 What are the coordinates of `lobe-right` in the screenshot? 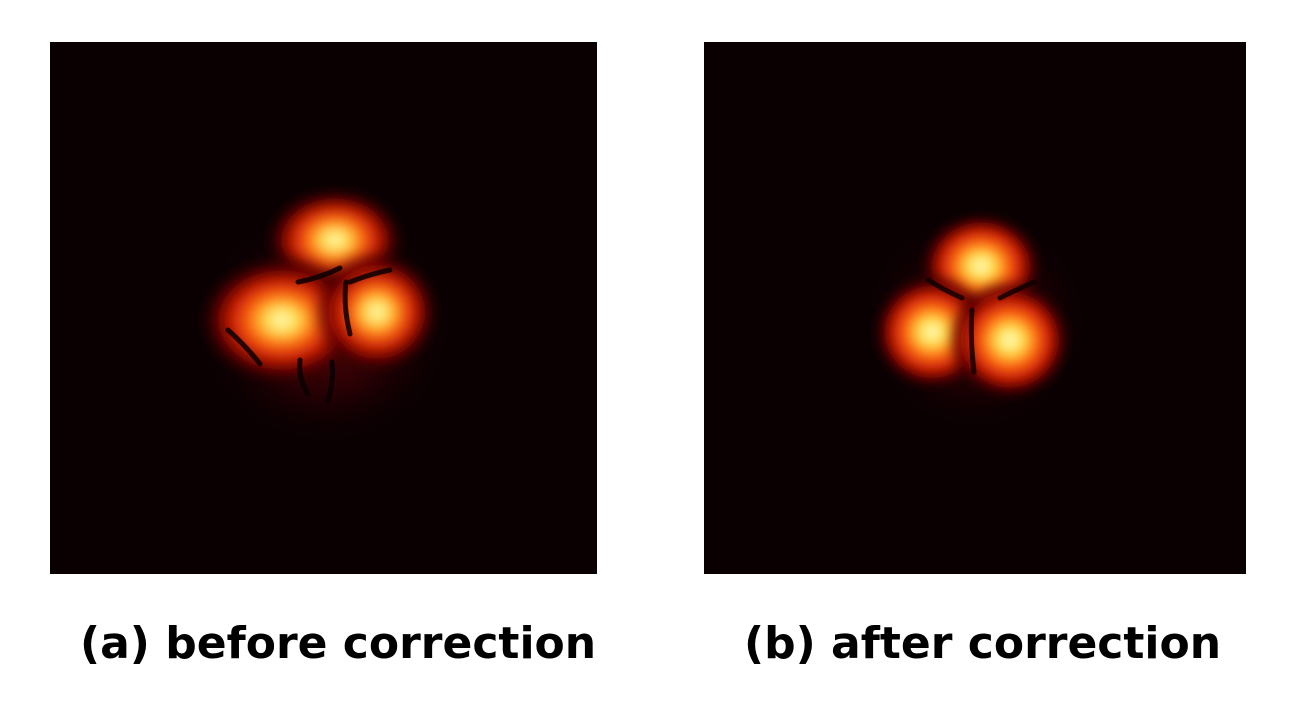 It's located at (1010, 340).